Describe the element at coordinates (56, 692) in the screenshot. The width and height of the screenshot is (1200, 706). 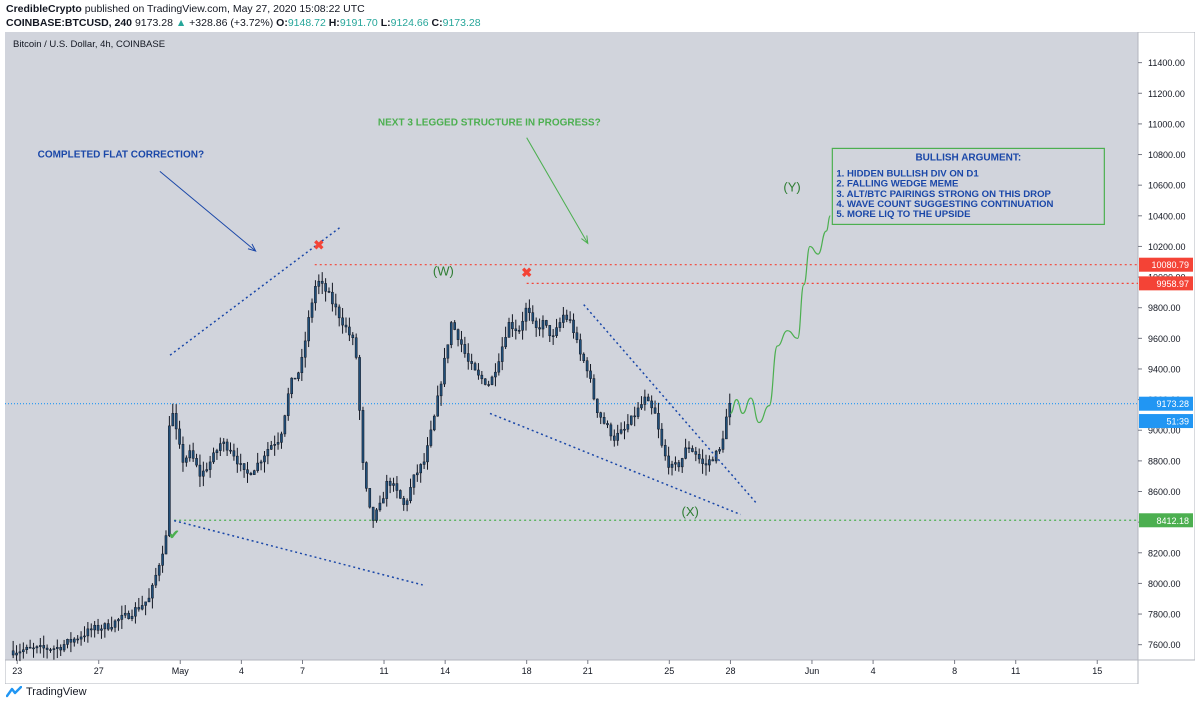
I see `tradingview-brand: TradingView` at that location.